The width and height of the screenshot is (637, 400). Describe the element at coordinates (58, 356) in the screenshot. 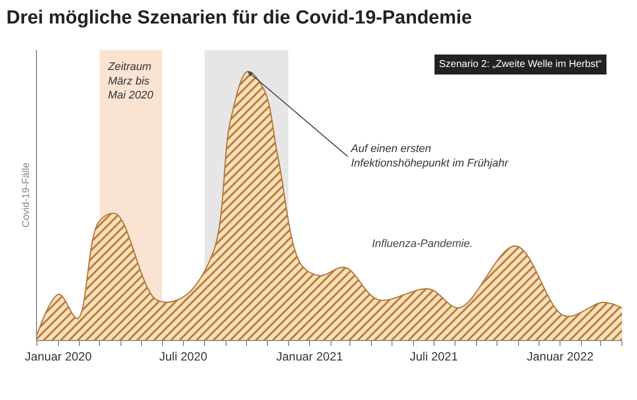

I see `x-tick-label: Januar 2020` at that location.